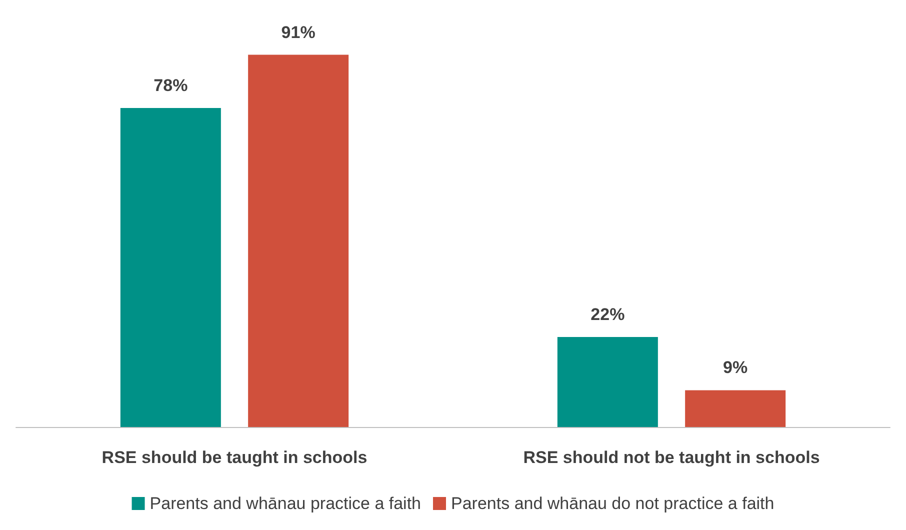 Image resolution: width=906 pixels, height=530 pixels. I want to click on data-label: 22%, so click(607, 314).